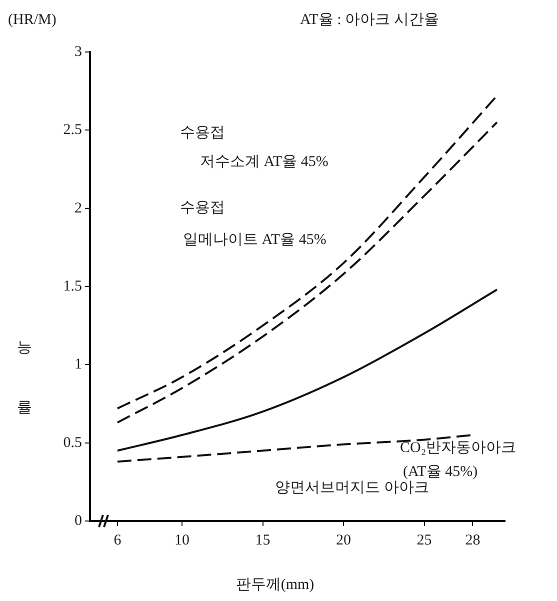 The width and height of the screenshot is (557, 601). What do you see at coordinates (344, 540) in the screenshot?
I see `x-tick-label: 20` at bounding box center [344, 540].